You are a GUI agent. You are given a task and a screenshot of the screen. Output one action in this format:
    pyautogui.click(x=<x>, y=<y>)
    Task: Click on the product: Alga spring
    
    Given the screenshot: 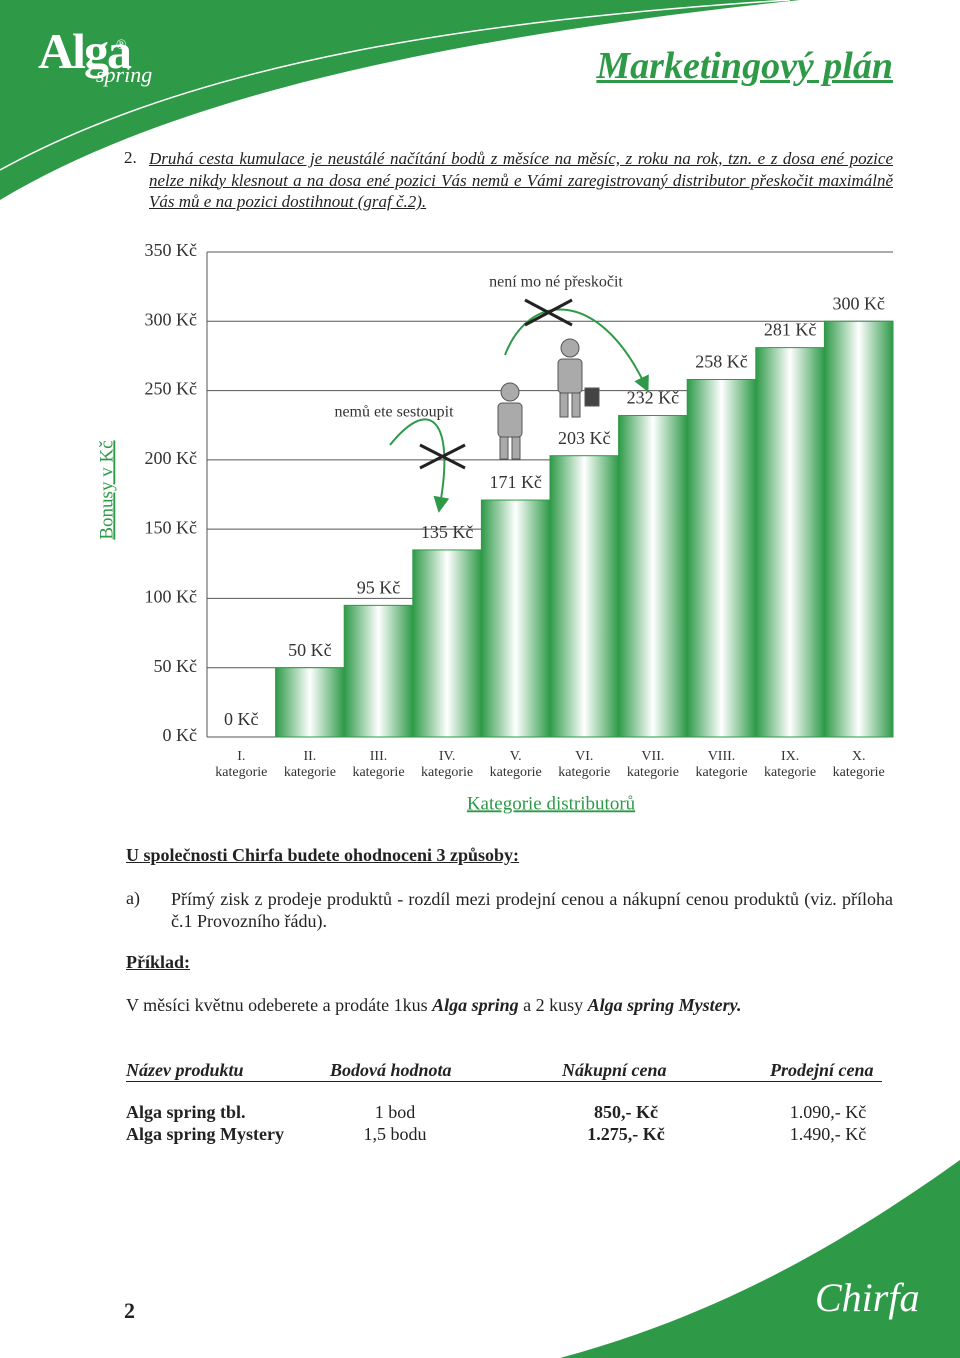 What is the action you would take?
    pyautogui.click(x=475, y=1005)
    